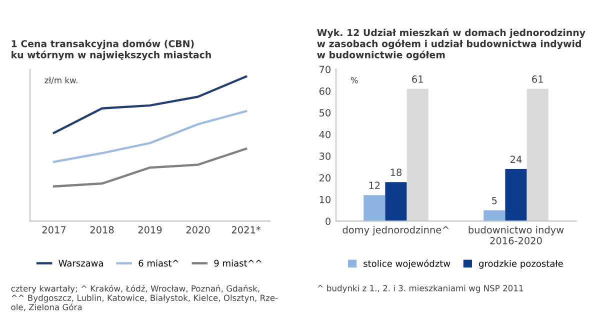 This screenshot has width=600, height=330. What do you see at coordinates (407, 264) in the screenshot?
I see `legend-label: stolice województw` at bounding box center [407, 264].